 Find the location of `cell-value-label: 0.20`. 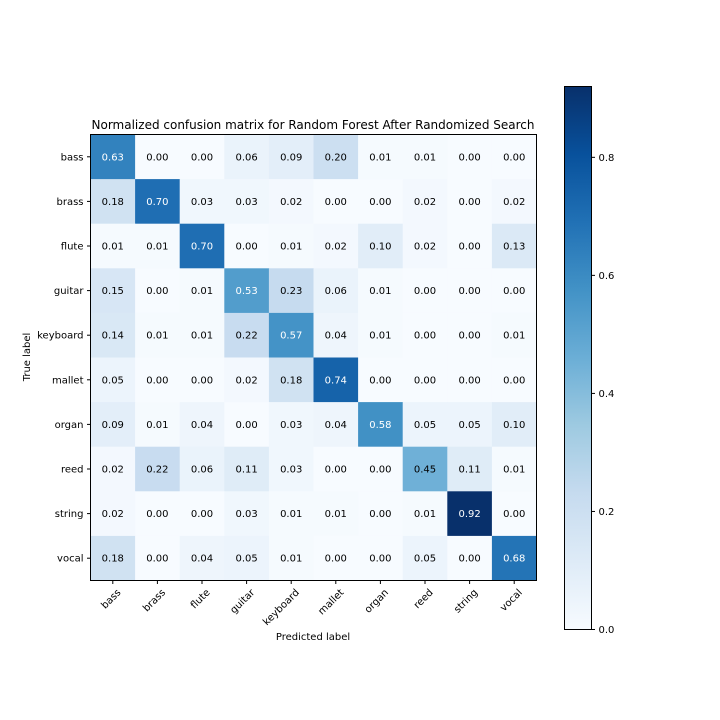

cell-value-label: 0.20 is located at coordinates (336, 157).